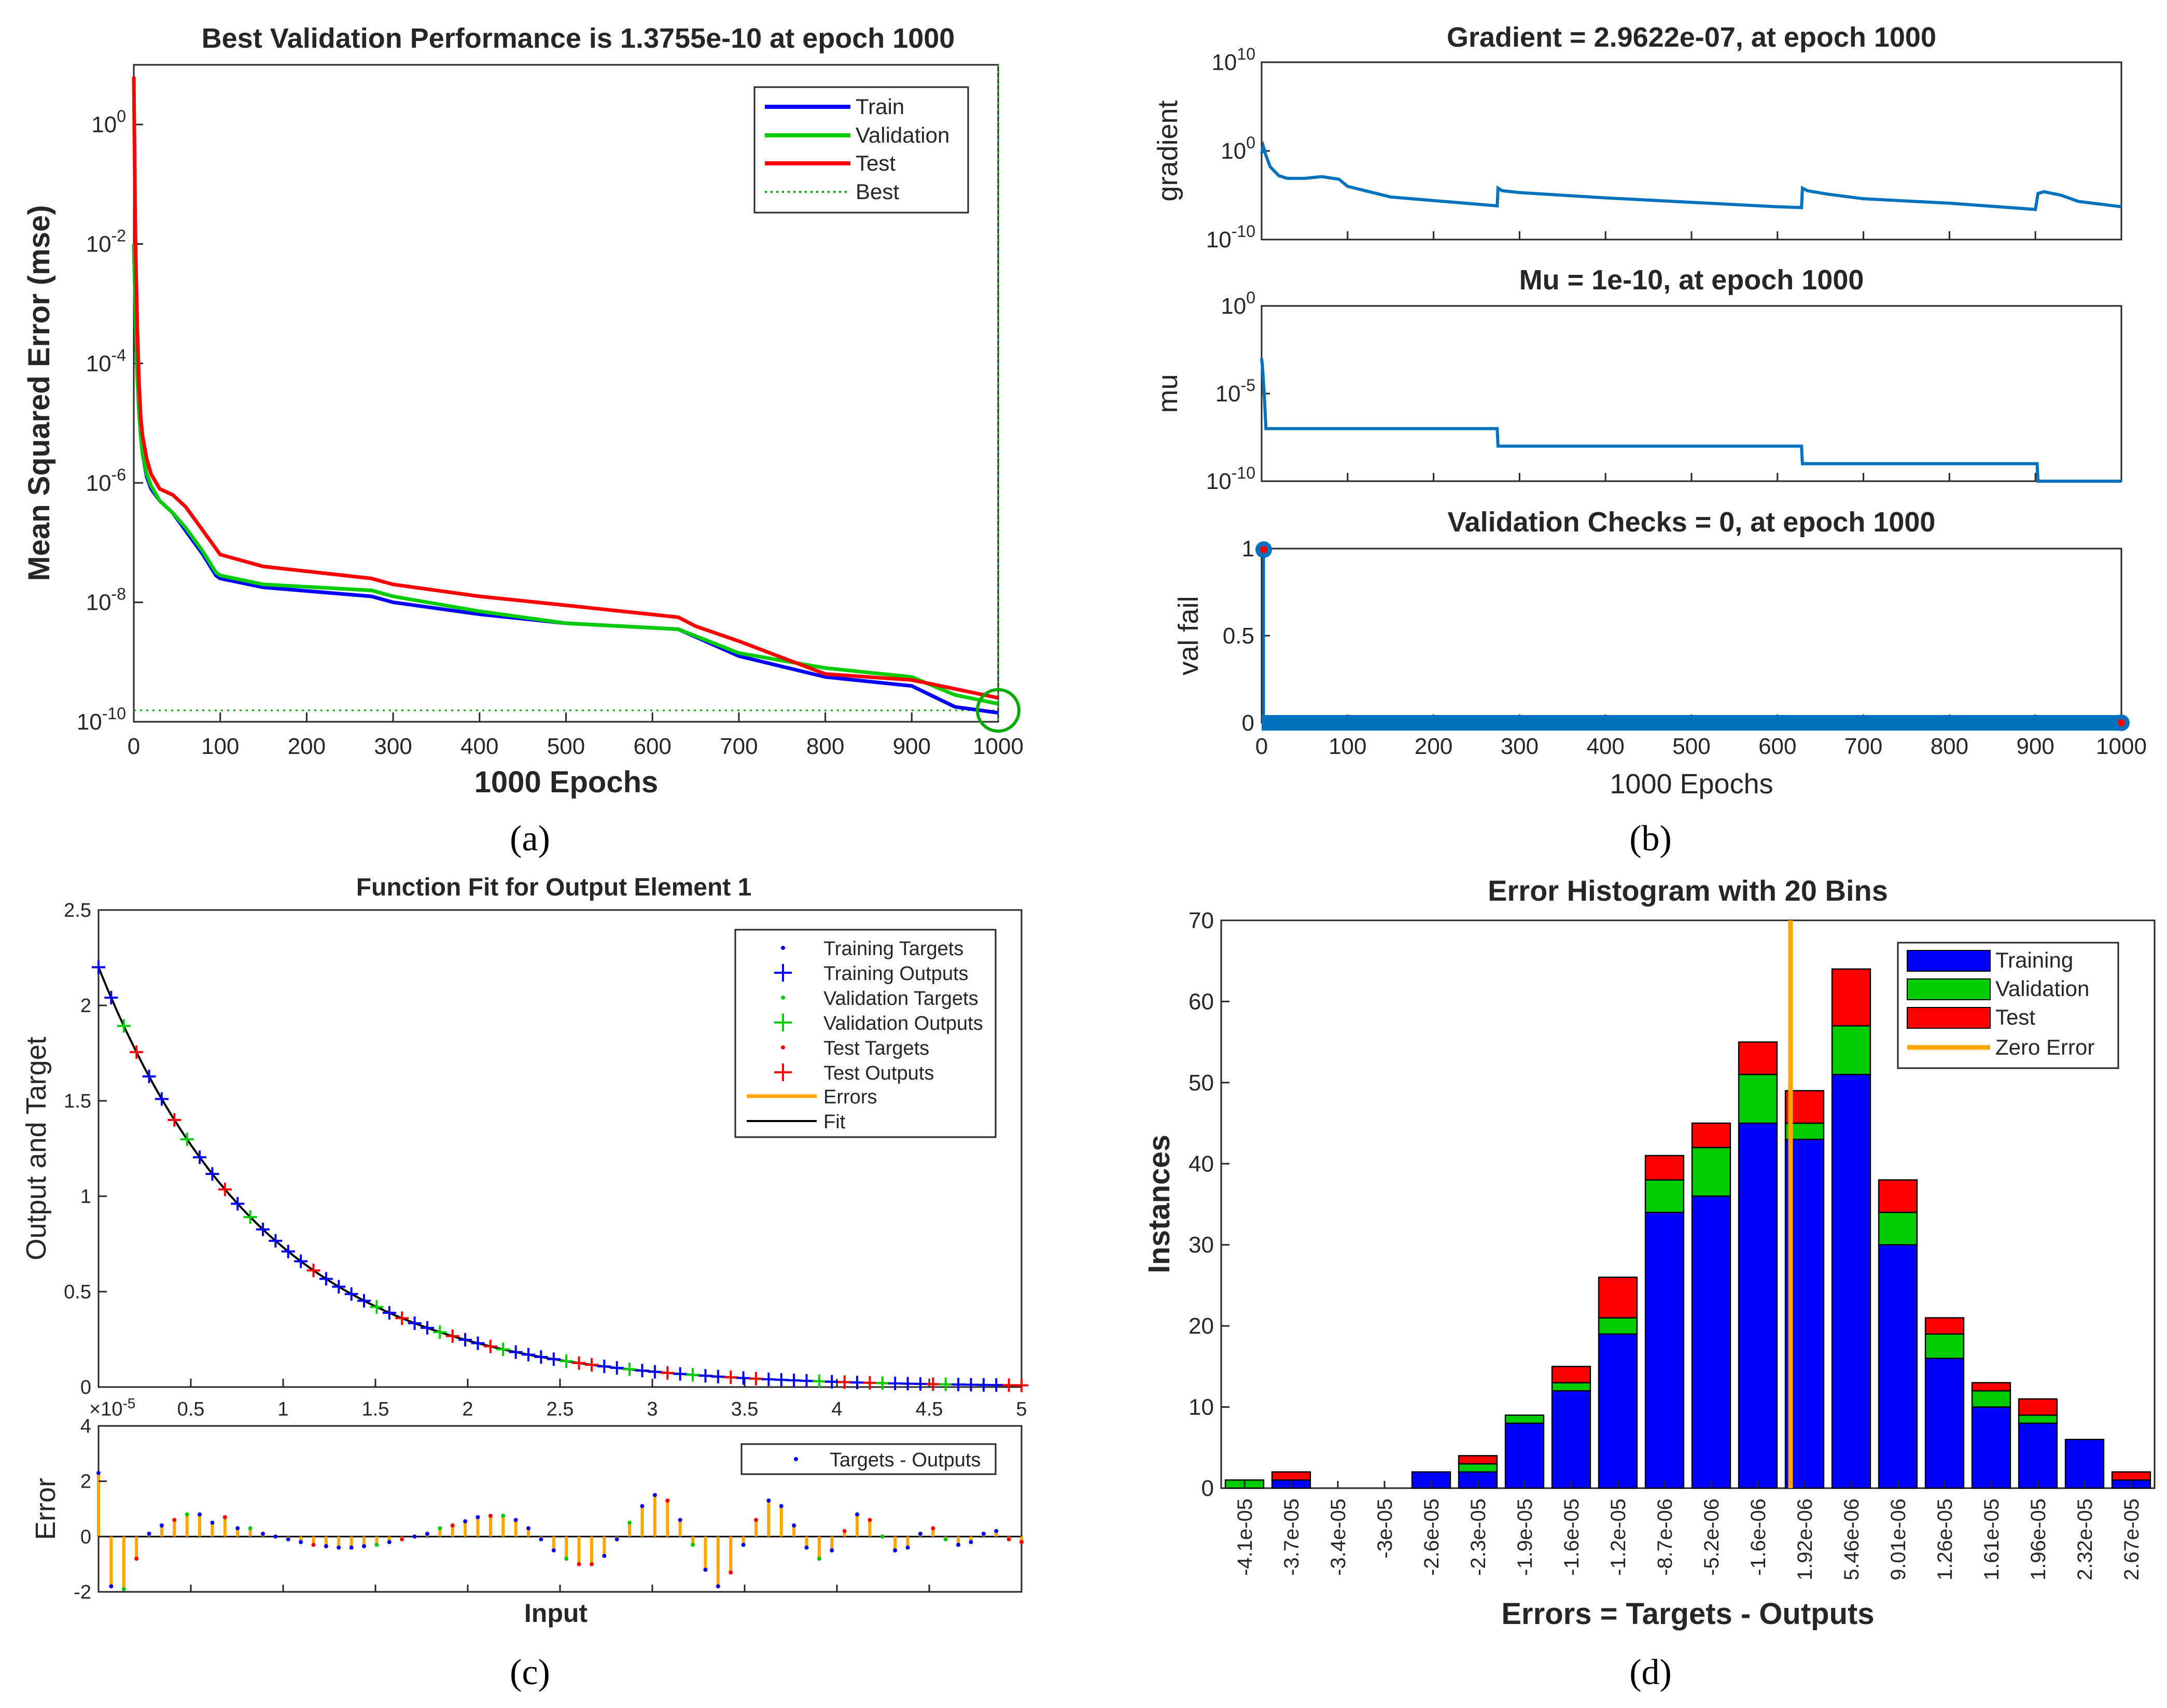 This screenshot has width=2167, height=1708. What do you see at coordinates (1691, 784) in the screenshot?
I see `chart-b-xlabel: 1000 Epochs` at bounding box center [1691, 784].